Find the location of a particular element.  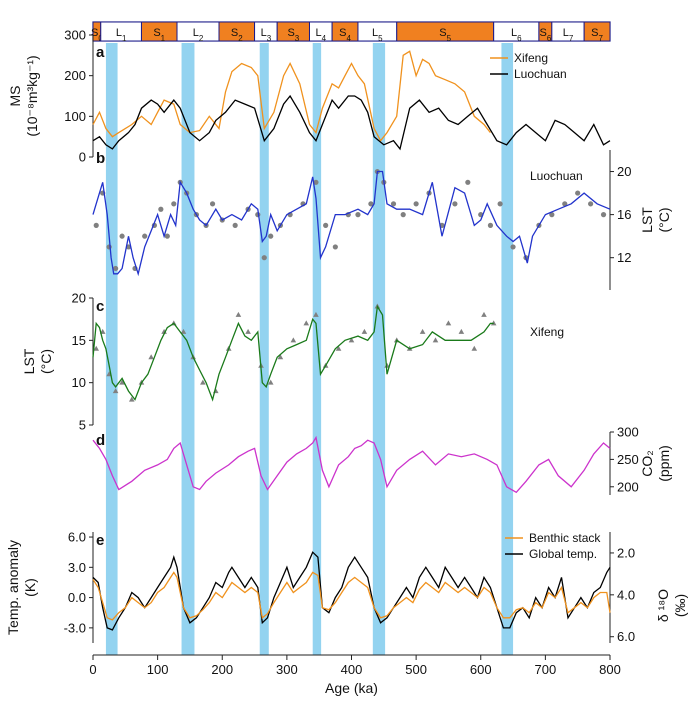

x-tick-label-3: 300 is located at coordinates (287, 669).